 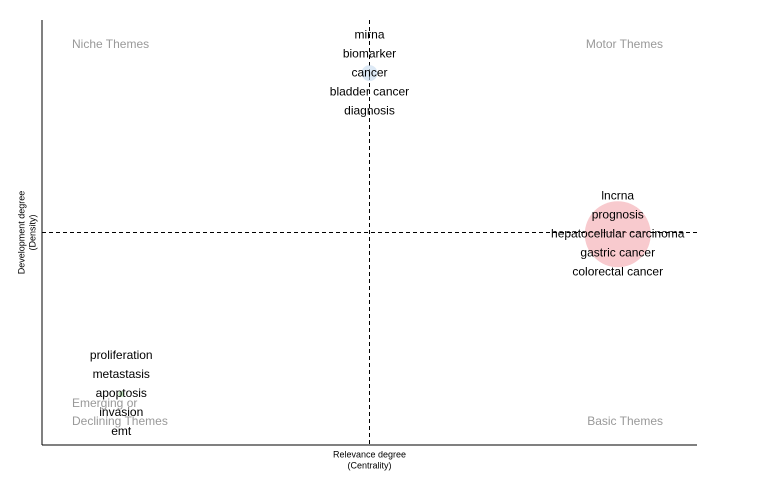 What do you see at coordinates (369, 110) in the screenshot?
I see `cluster-label: diagnosis` at bounding box center [369, 110].